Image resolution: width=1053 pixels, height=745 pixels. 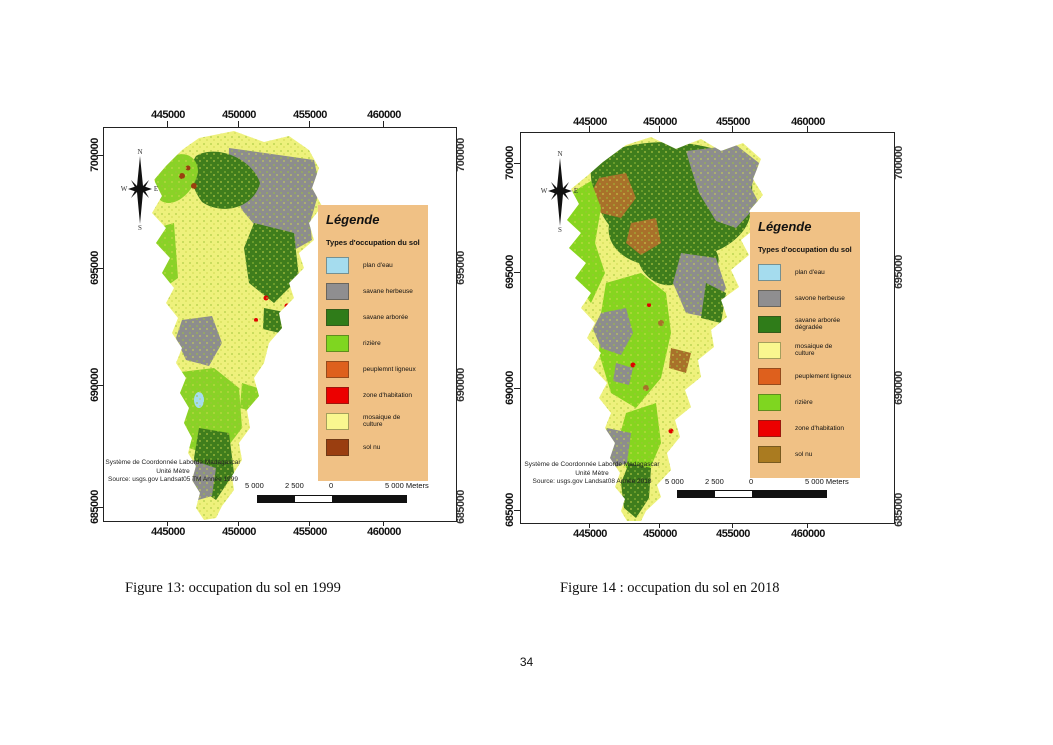 What do you see at coordinates (233, 588) in the screenshot?
I see `figure-13-caption: Figure 13: occupation du sol en 1999` at bounding box center [233, 588].